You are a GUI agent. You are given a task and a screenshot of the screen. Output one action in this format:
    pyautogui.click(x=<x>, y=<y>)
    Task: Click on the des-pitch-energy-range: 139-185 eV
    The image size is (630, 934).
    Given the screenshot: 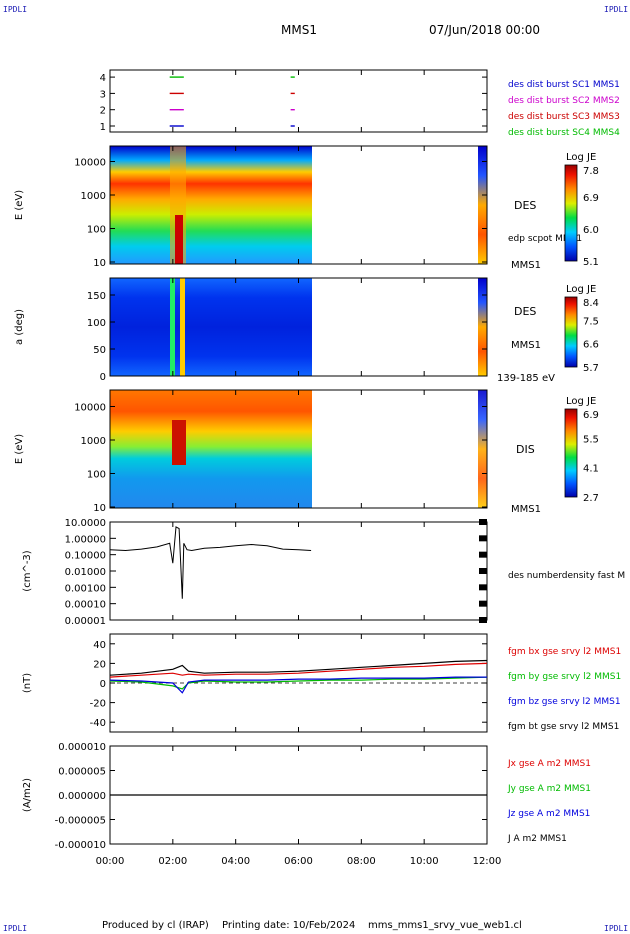 What is the action you would take?
    pyautogui.click(x=526, y=378)
    